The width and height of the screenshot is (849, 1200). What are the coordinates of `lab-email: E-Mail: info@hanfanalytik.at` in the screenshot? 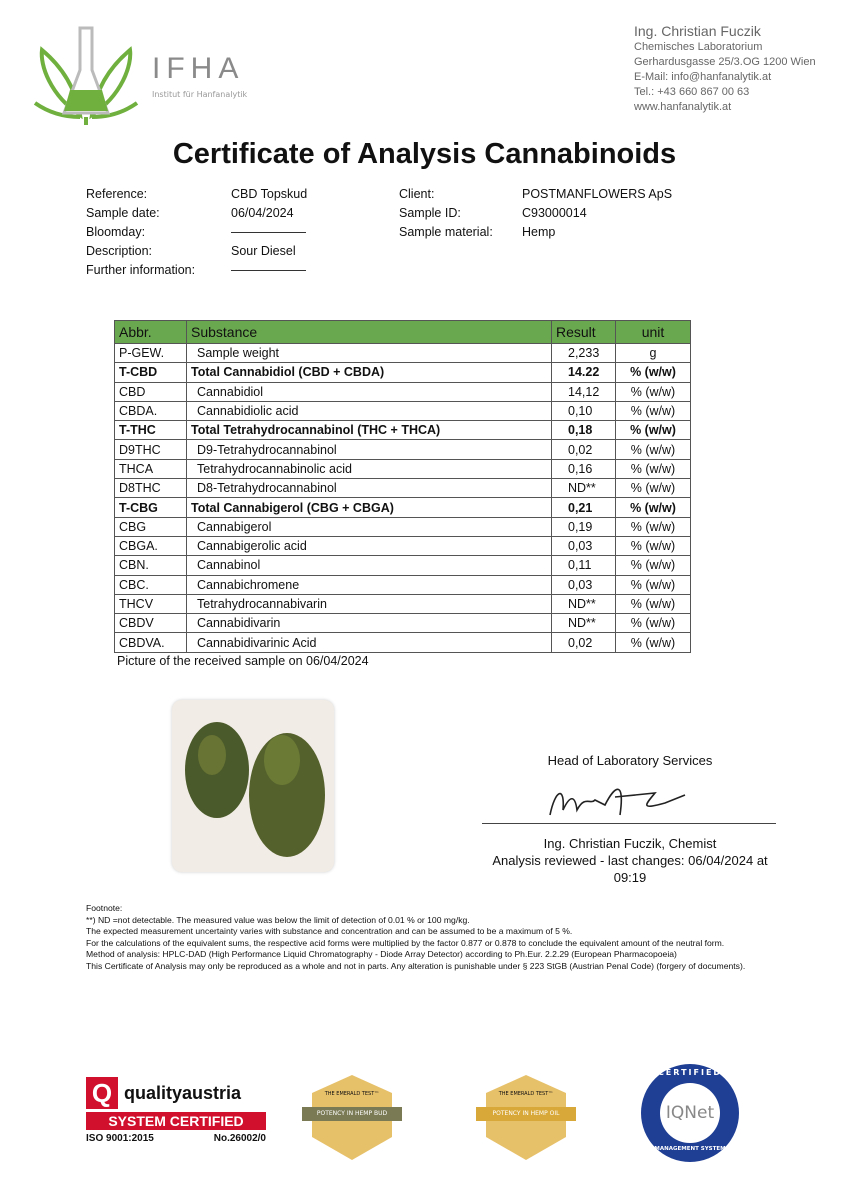 It's located at (703, 77).